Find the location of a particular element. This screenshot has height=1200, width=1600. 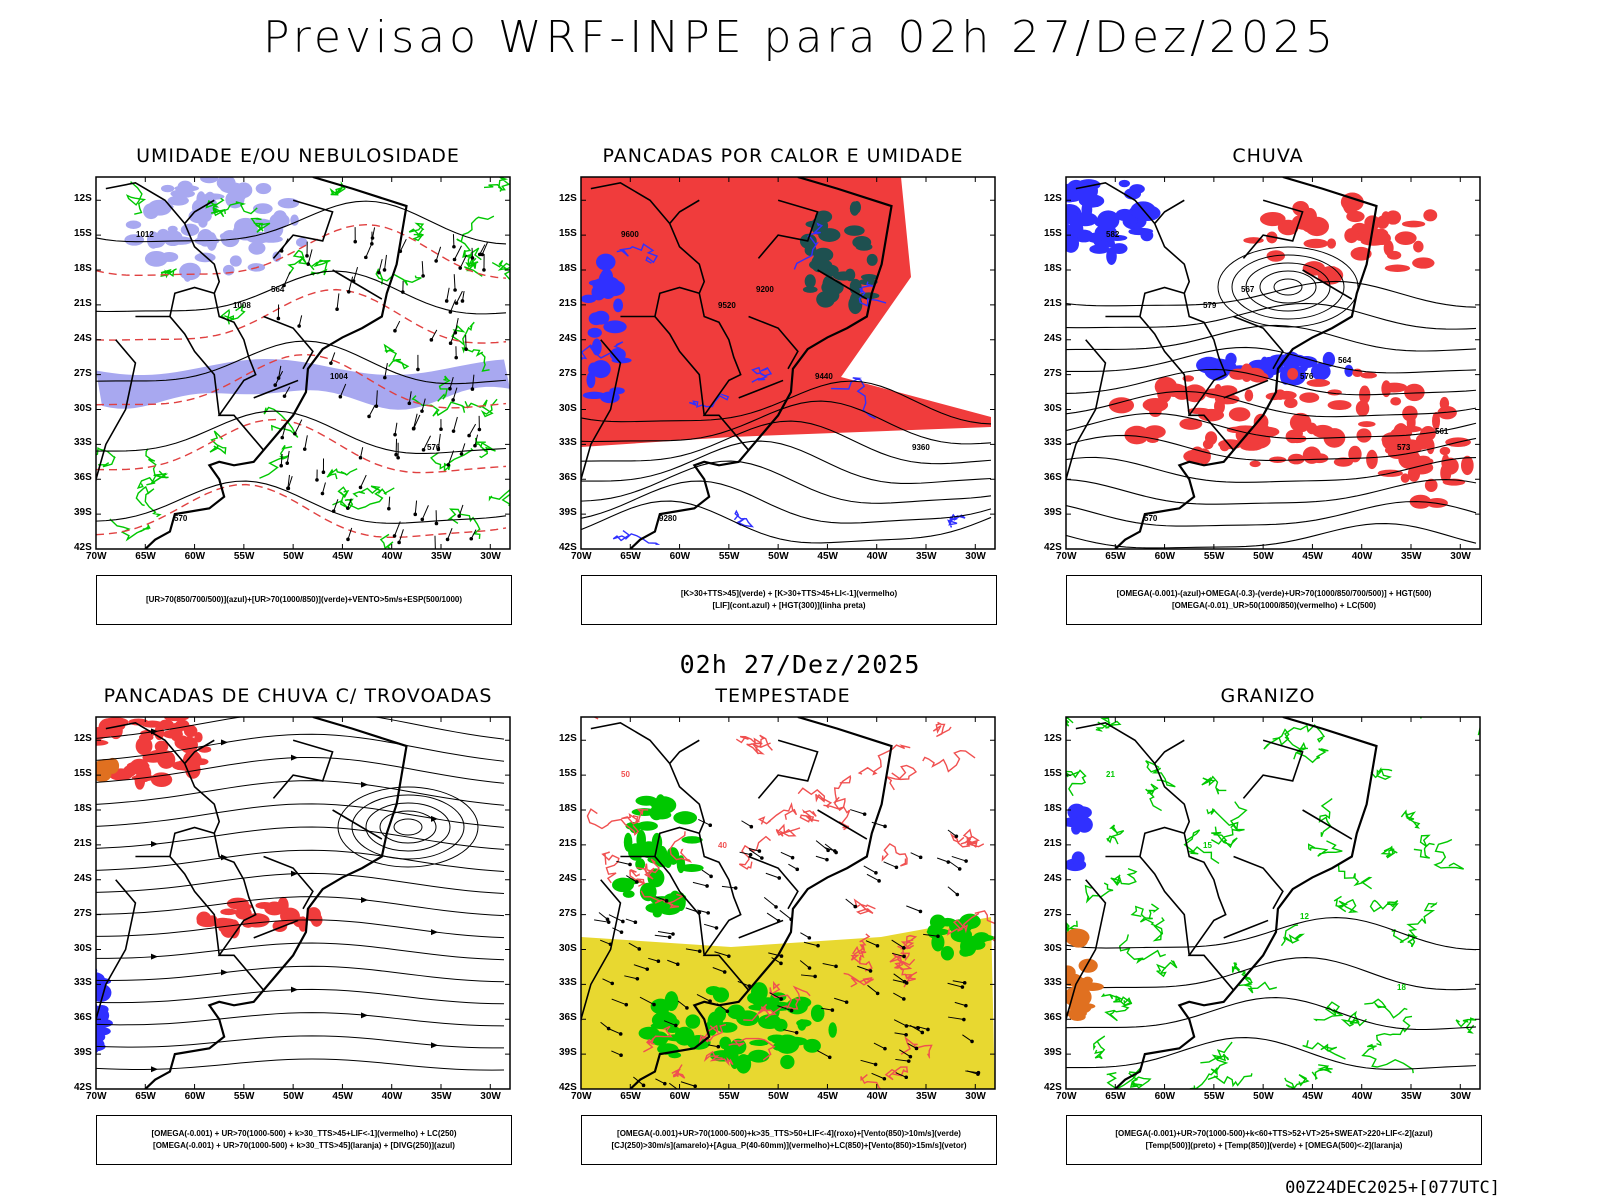

contour-label: 9520 is located at coordinates (727, 305).